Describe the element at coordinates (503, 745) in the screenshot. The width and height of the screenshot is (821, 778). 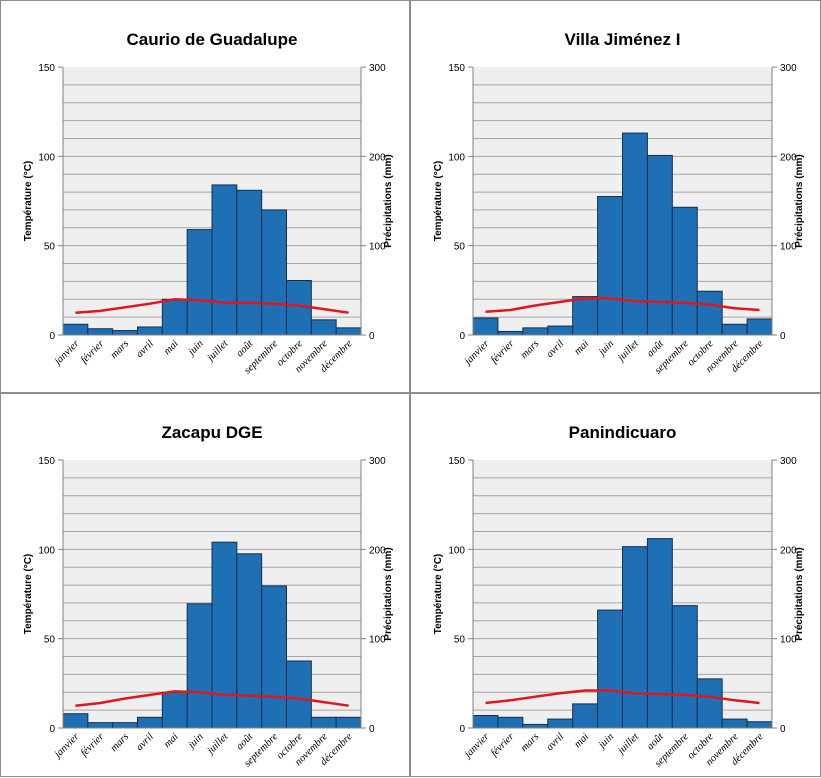
I see `x-tick-label: février` at that location.